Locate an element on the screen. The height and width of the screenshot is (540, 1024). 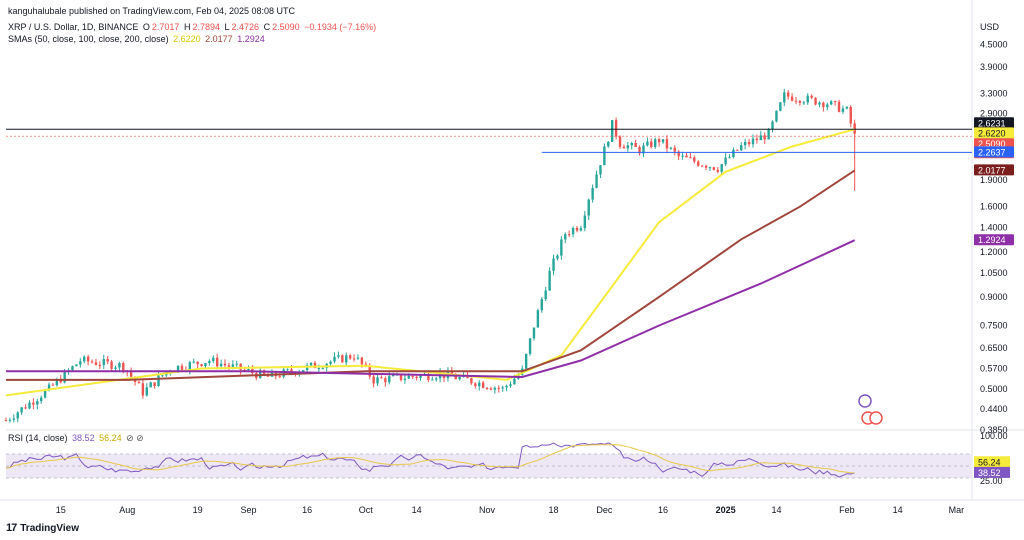
y-tick-label: 1.4000 is located at coordinates (994, 228).